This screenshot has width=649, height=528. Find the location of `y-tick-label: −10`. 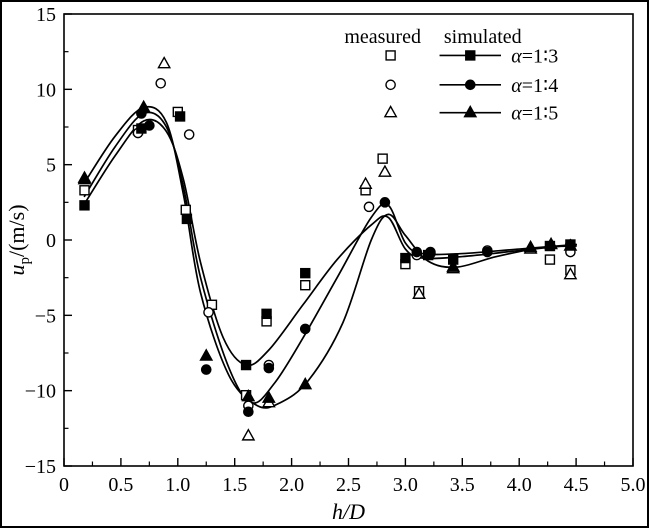

y-tick-label: −10 is located at coordinates (40, 392).